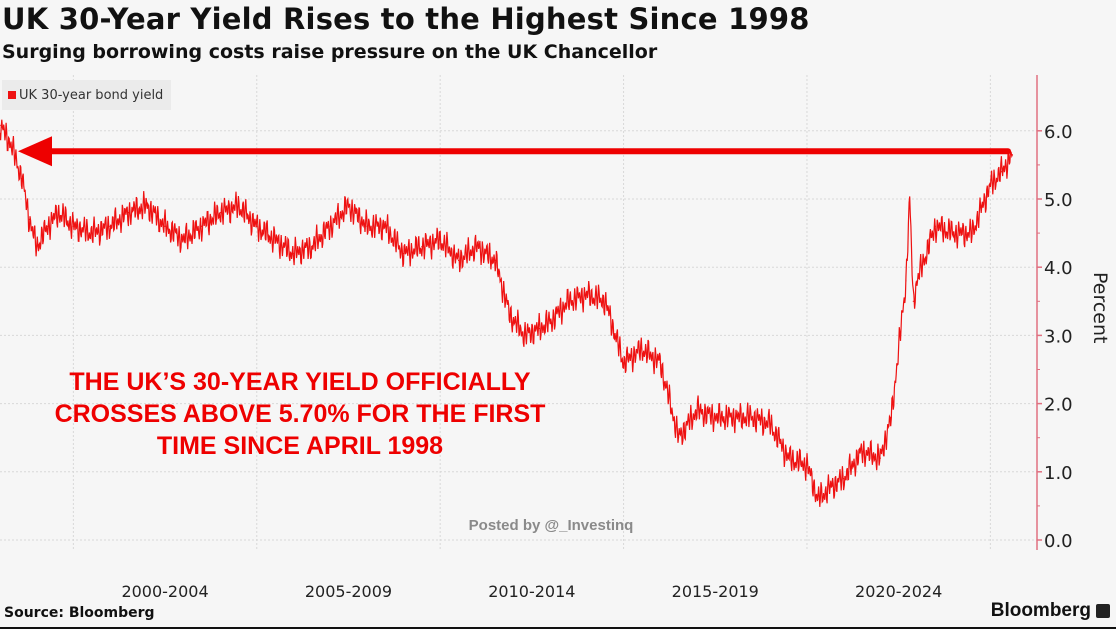  Describe the element at coordinates (1058, 336) in the screenshot. I see `y-tick-label: 3.0` at that location.